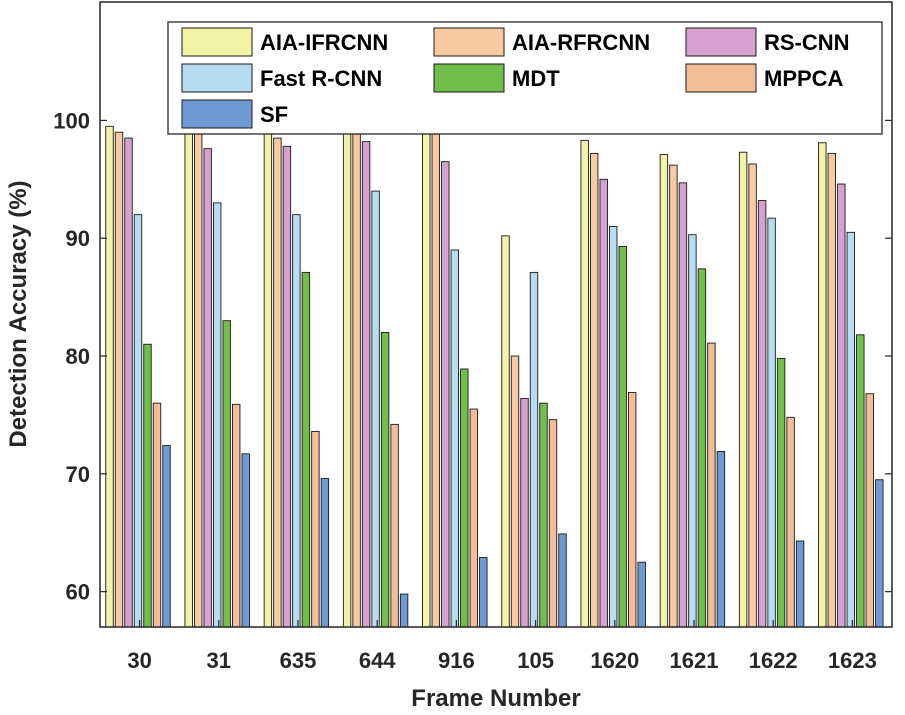 The height and width of the screenshot is (715, 905). What do you see at coordinates (852, 660) in the screenshot?
I see `x-tick-label: 1623` at bounding box center [852, 660].